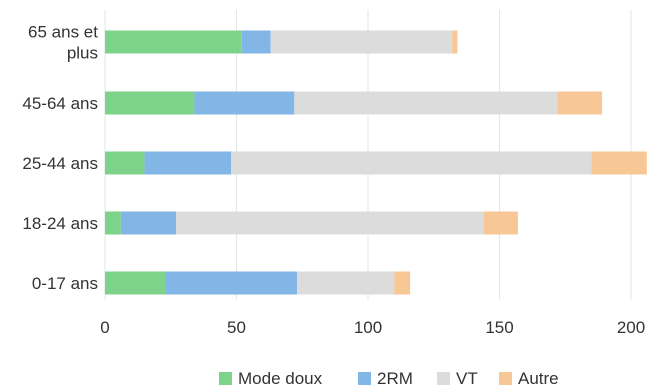 This screenshot has height=390, width=649. I want to click on legend-label: VT, so click(467, 378).